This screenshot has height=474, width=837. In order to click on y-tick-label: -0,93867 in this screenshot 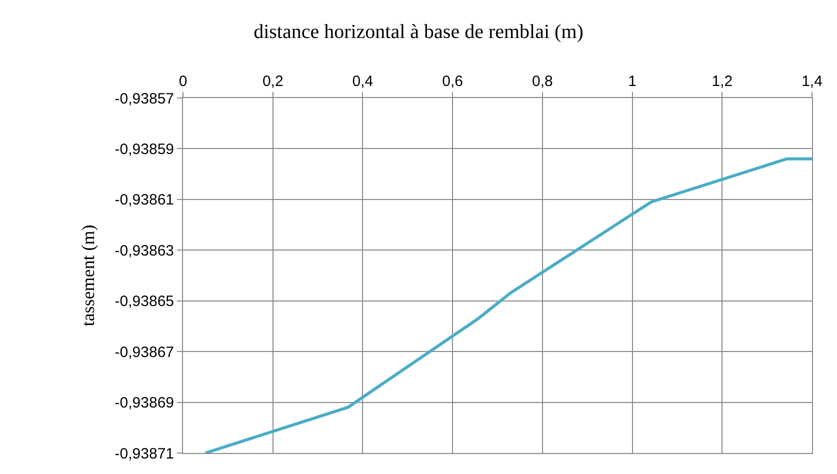, I will do `click(144, 352)`.